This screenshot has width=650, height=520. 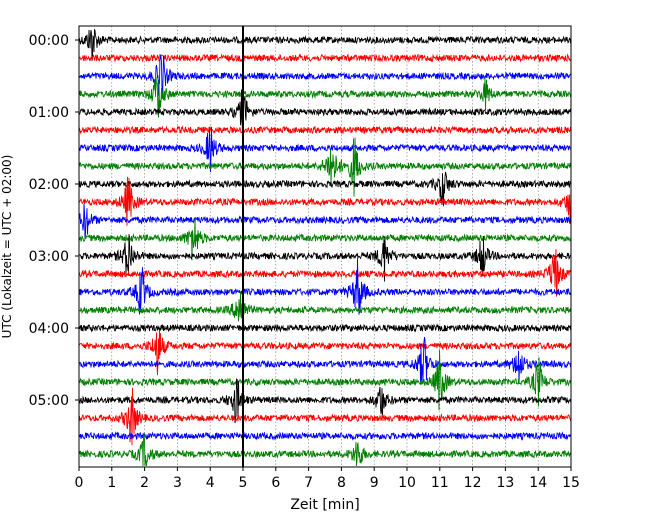 What do you see at coordinates (473, 483) in the screenshot?
I see `x-tick-label: 12` at bounding box center [473, 483].